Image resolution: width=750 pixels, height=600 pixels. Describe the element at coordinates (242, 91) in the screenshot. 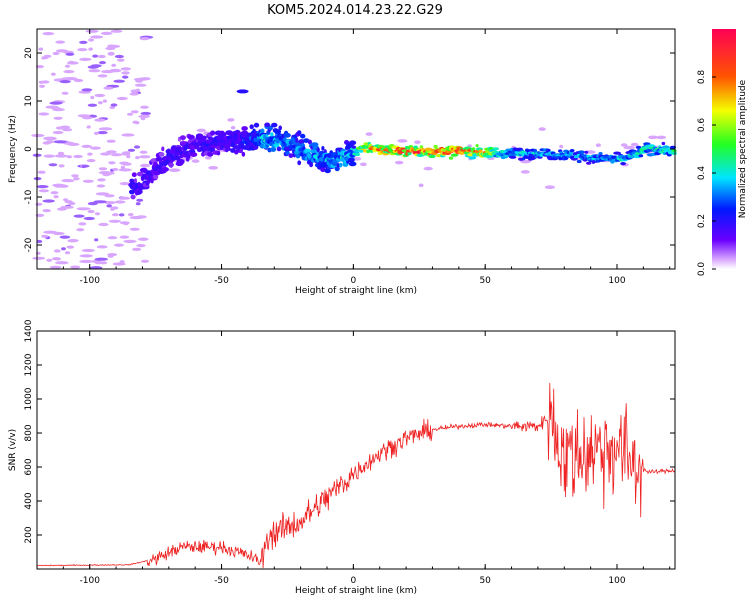

I see `spectral-blob-isolated` at that location.